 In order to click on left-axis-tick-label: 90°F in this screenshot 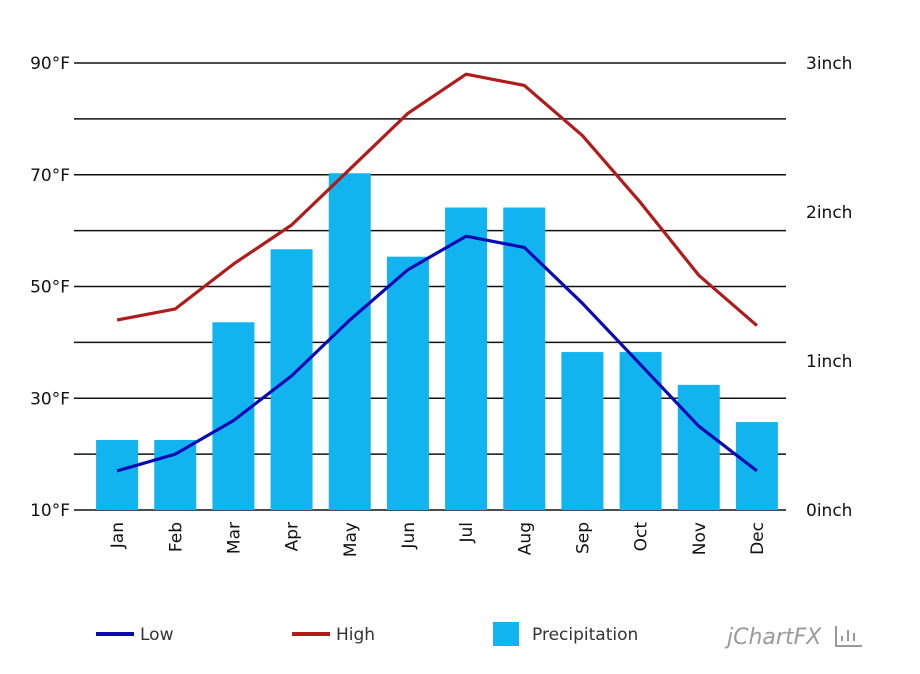, I will do `click(50, 64)`.